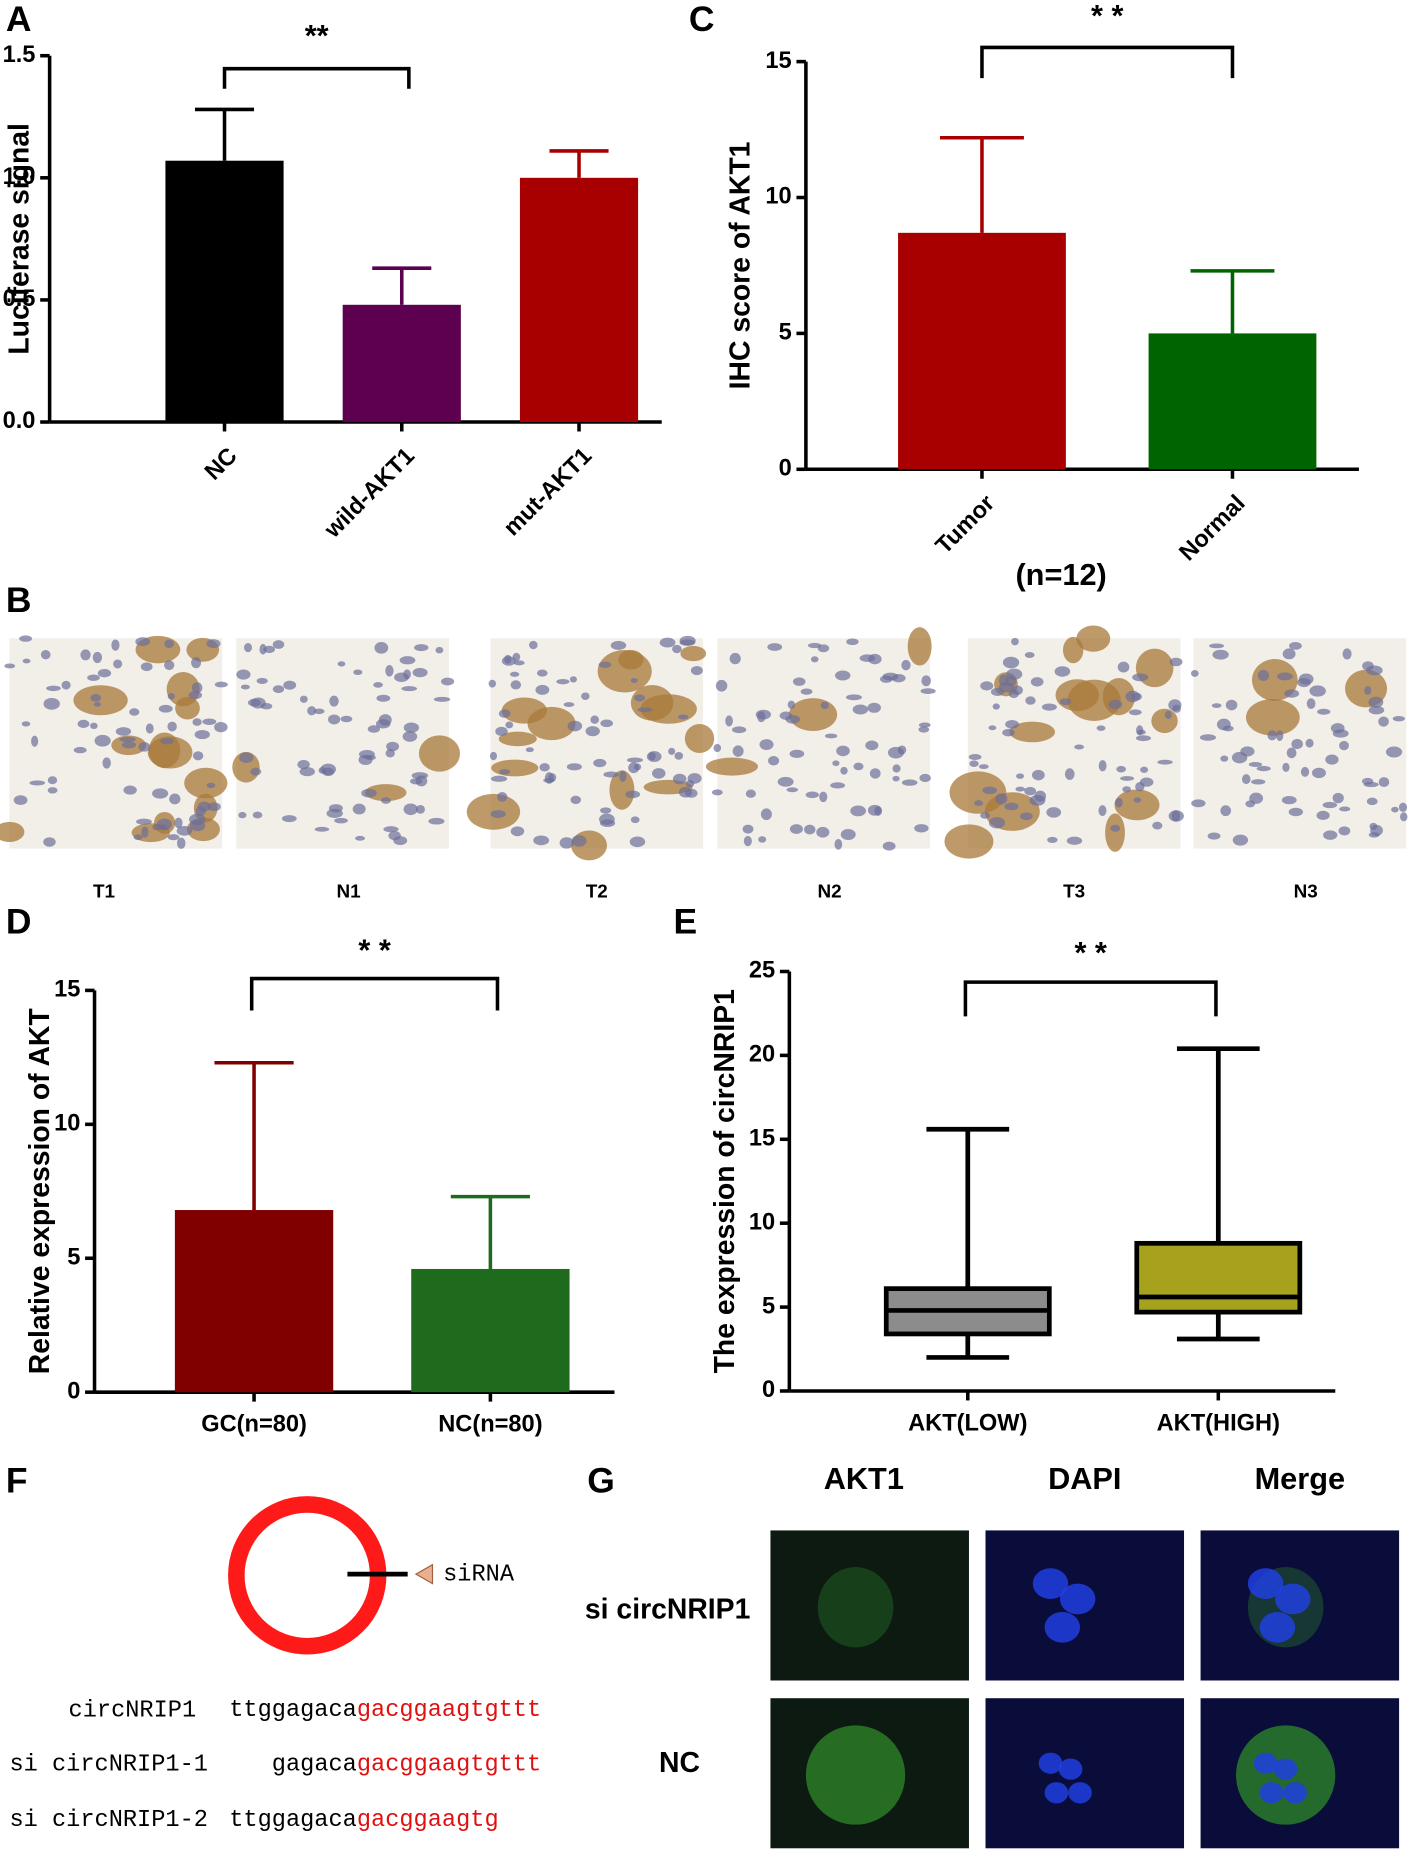  What do you see at coordinates (490, 1330) in the screenshot?
I see `bar` at bounding box center [490, 1330].